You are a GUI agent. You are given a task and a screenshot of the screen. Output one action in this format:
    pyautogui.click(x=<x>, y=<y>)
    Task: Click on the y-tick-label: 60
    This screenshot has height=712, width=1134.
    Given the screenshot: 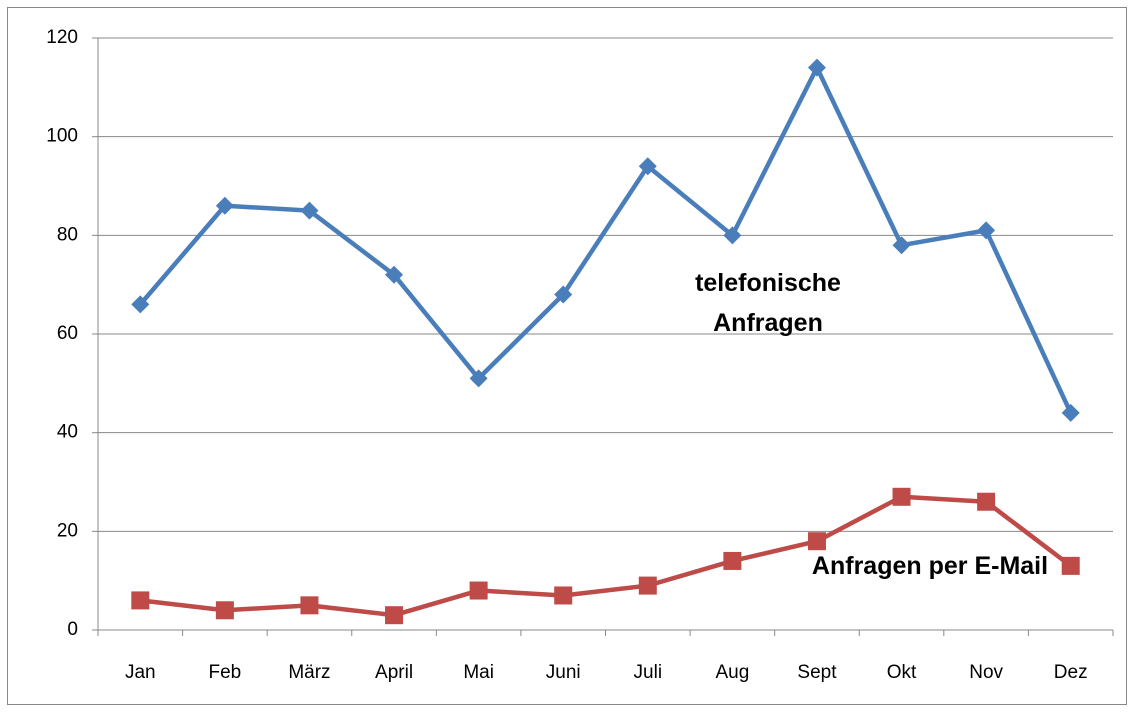 What is the action you would take?
    pyautogui.click(x=67, y=333)
    